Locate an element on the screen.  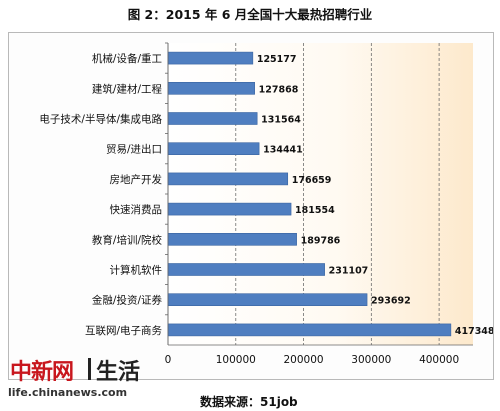
value-label: 176659 is located at coordinates (312, 180).